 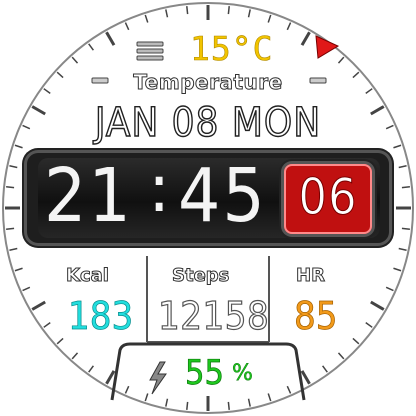 I want to click on steps-frame, so click(x=208, y=299).